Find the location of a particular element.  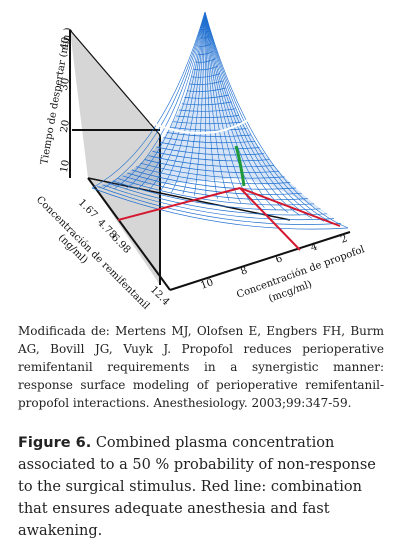

floor-back-edge is located at coordinates (189, 199).